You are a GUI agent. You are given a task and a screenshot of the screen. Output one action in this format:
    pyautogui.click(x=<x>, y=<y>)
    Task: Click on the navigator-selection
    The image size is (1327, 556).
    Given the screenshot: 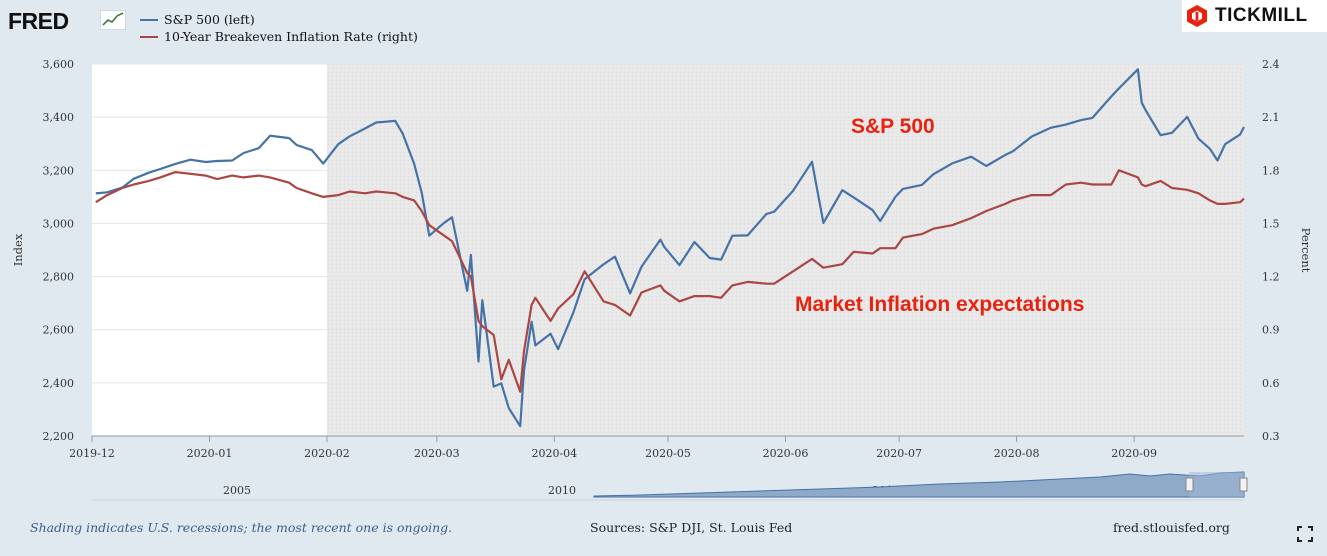 What is the action you would take?
    pyautogui.click(x=1216, y=484)
    